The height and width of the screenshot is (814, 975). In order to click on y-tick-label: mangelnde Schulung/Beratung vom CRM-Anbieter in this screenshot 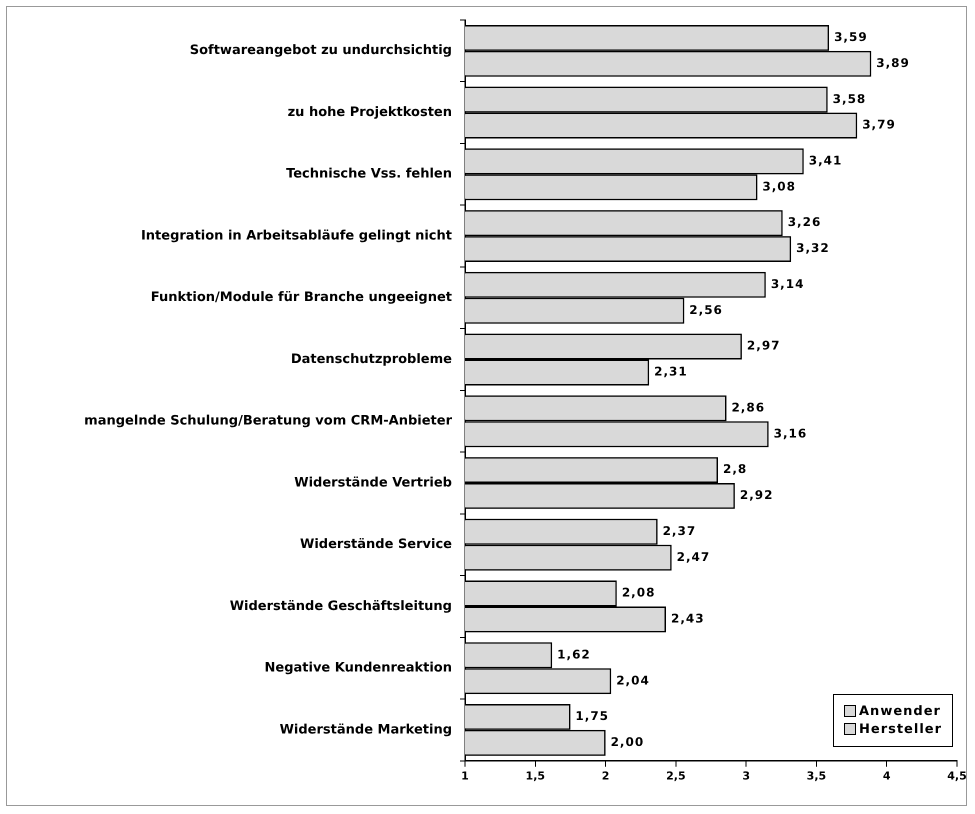, I will do `click(268, 421)`.